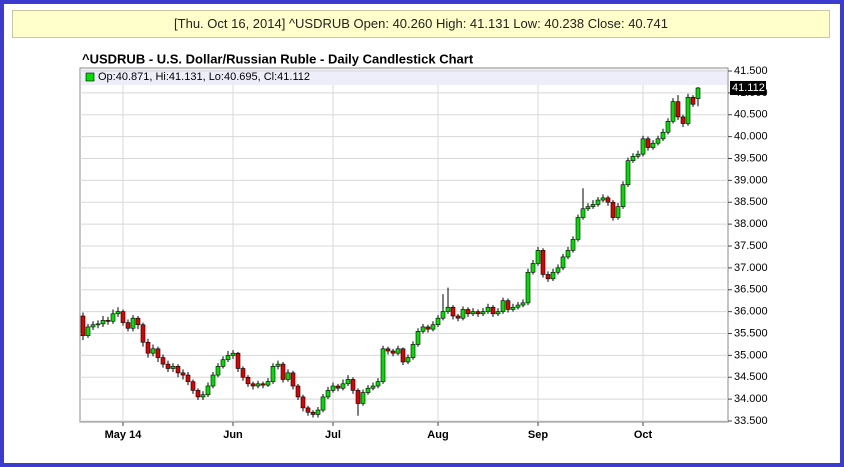  Describe the element at coordinates (124, 435) in the screenshot. I see `x-tick-label: May 14` at that location.